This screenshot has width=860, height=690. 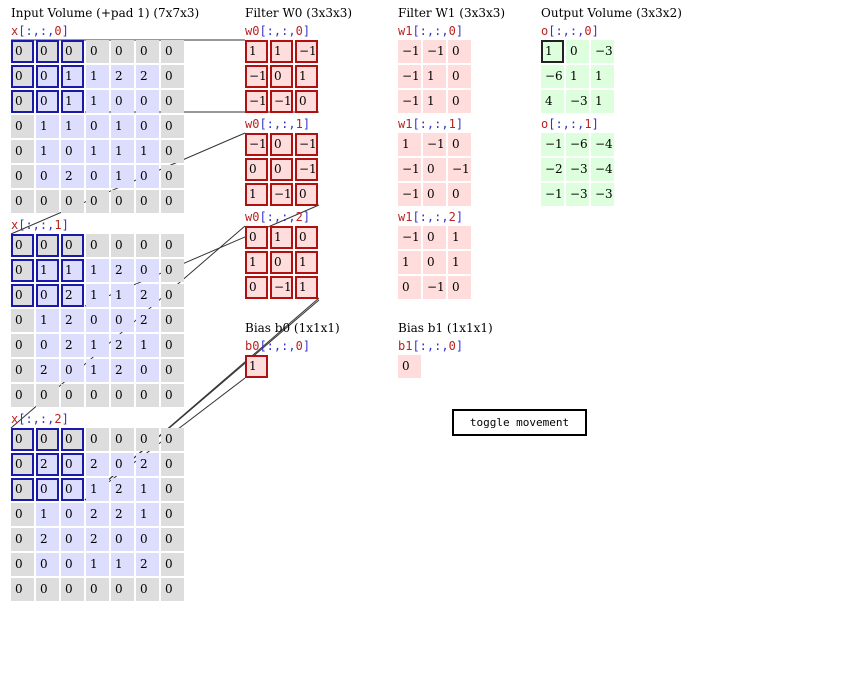 I want to click on filter1-slice-0-cell: 1, so click(x=434, y=101).